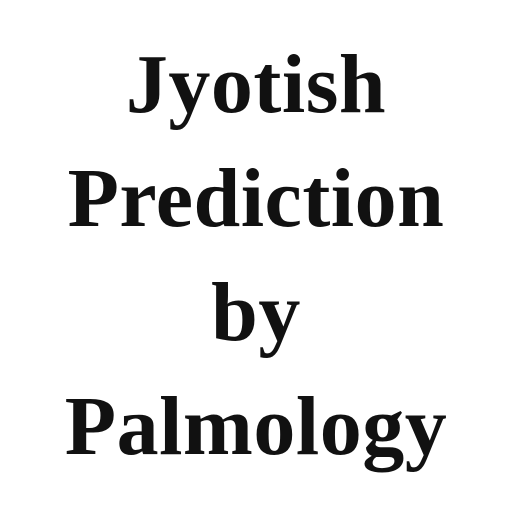  I want to click on title-line-2: Prediction, so click(256, 198).